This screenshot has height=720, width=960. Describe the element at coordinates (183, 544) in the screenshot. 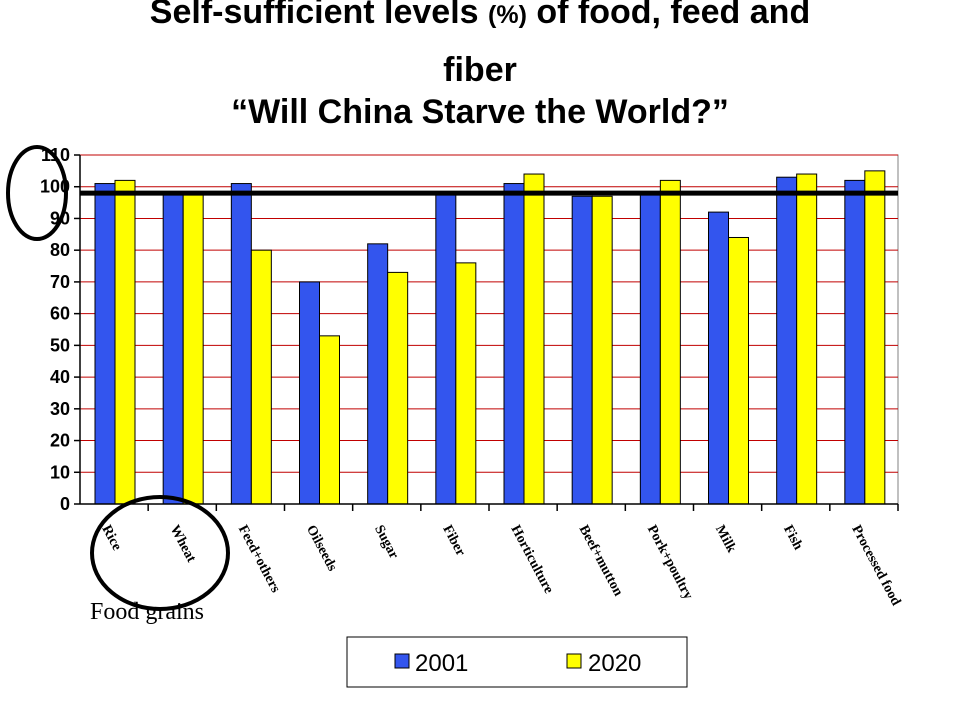

I see `x-tick-label: Wheat` at that location.